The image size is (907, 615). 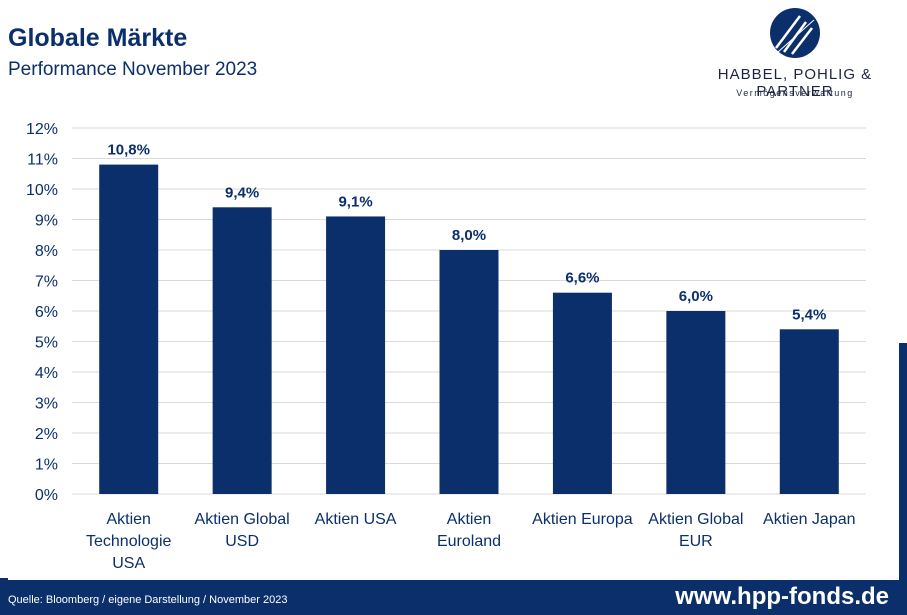 What do you see at coordinates (128, 563) in the screenshot?
I see `x-tick-label: USA` at bounding box center [128, 563].